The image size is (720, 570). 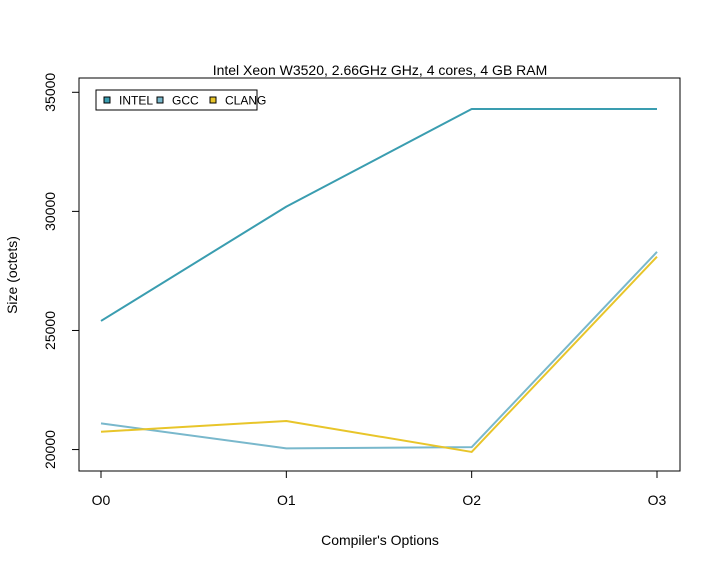 I want to click on y-tick-label: 30000, so click(x=50, y=211).